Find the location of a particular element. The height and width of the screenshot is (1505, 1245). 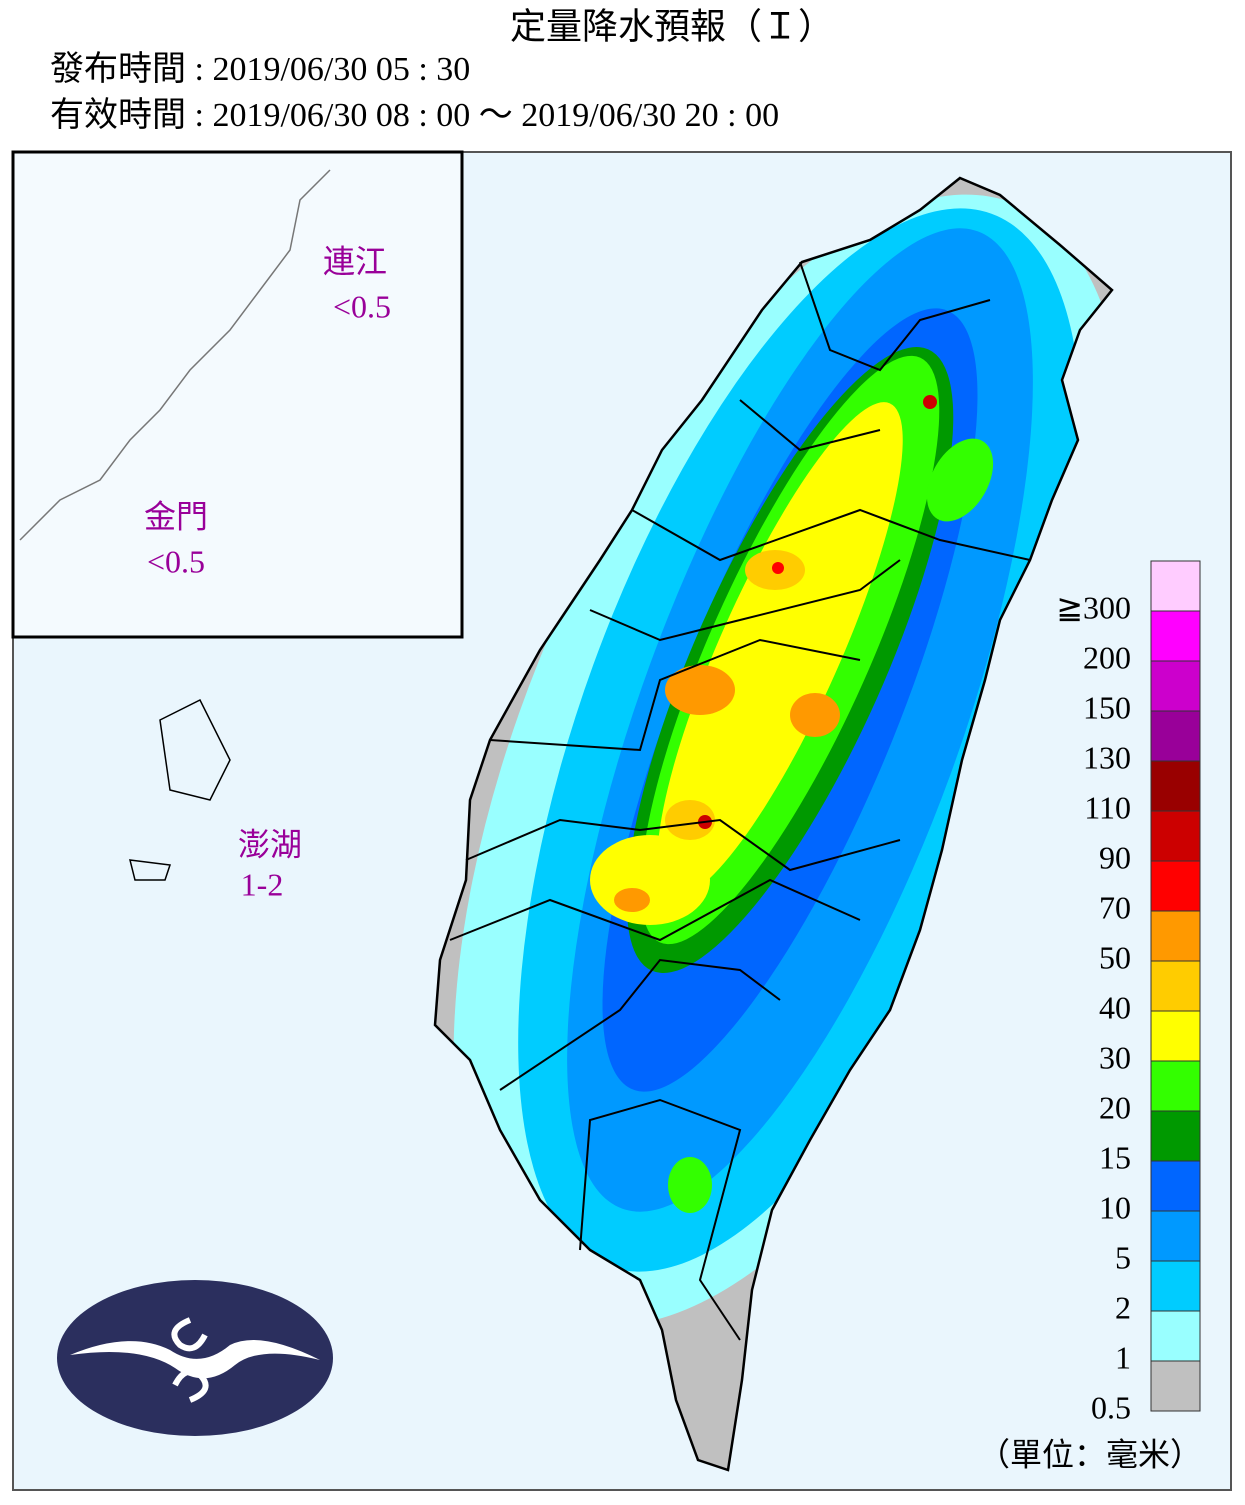

legend-label: 2 is located at coordinates (1123, 1307).